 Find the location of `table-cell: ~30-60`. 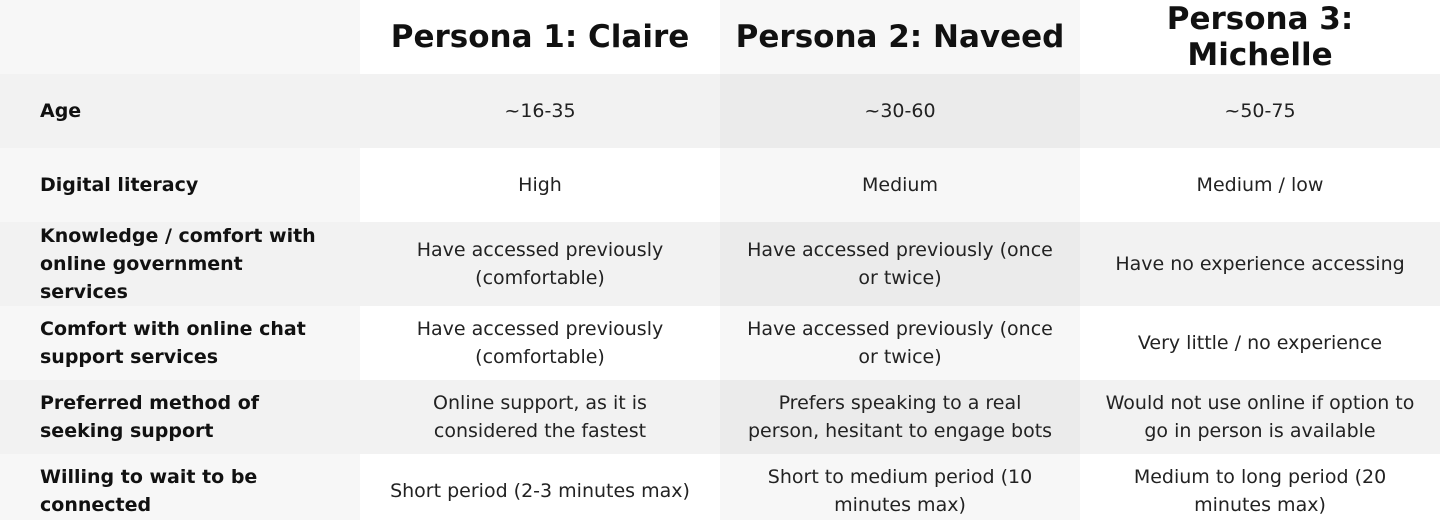

table-cell: ~30-60 is located at coordinates (900, 111).